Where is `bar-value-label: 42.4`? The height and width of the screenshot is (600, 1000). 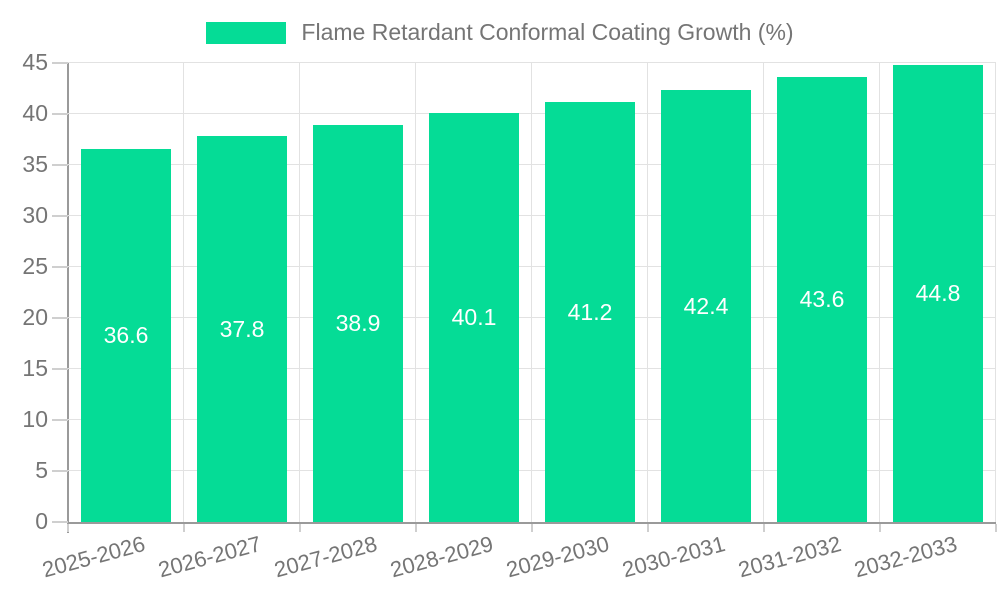 bar-value-label: 42.4 is located at coordinates (706, 305).